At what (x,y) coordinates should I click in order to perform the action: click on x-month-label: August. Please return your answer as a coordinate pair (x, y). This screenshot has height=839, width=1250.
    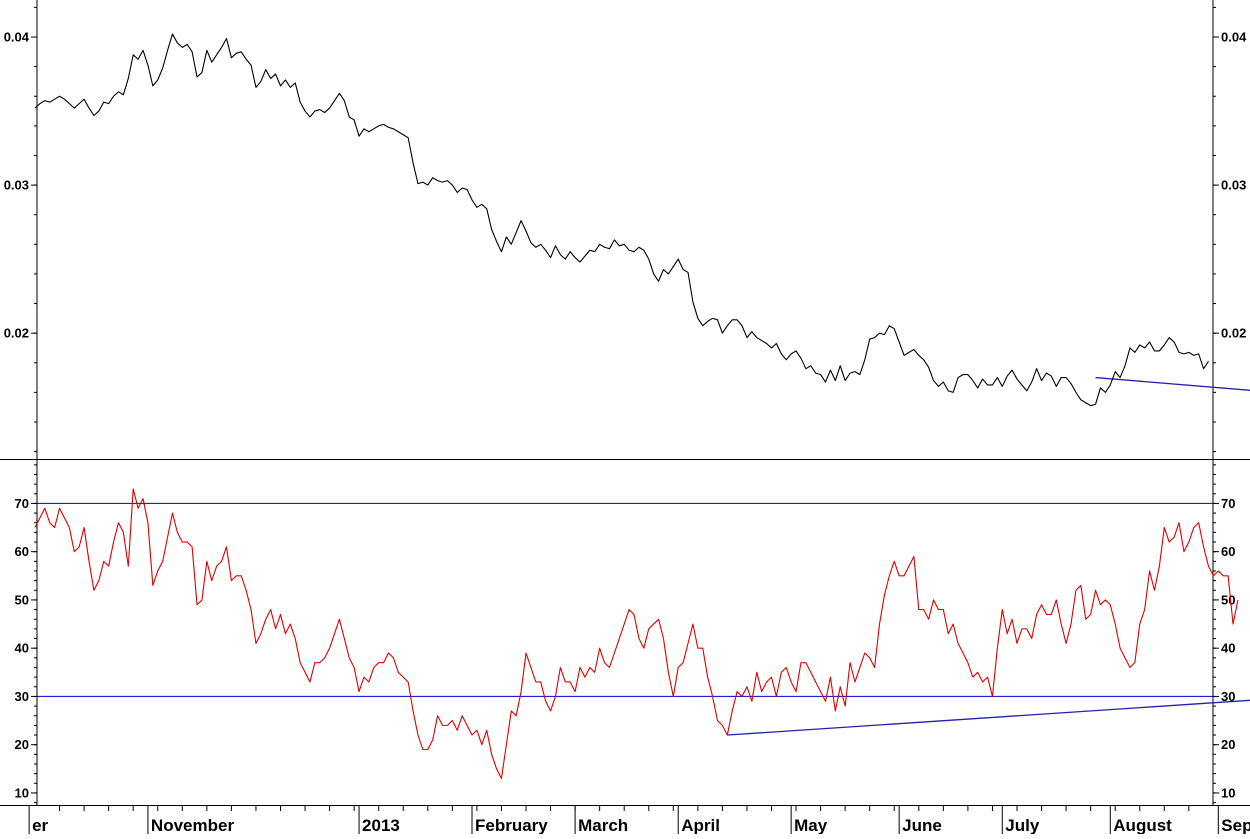
    Looking at the image, I should click on (1142, 825).